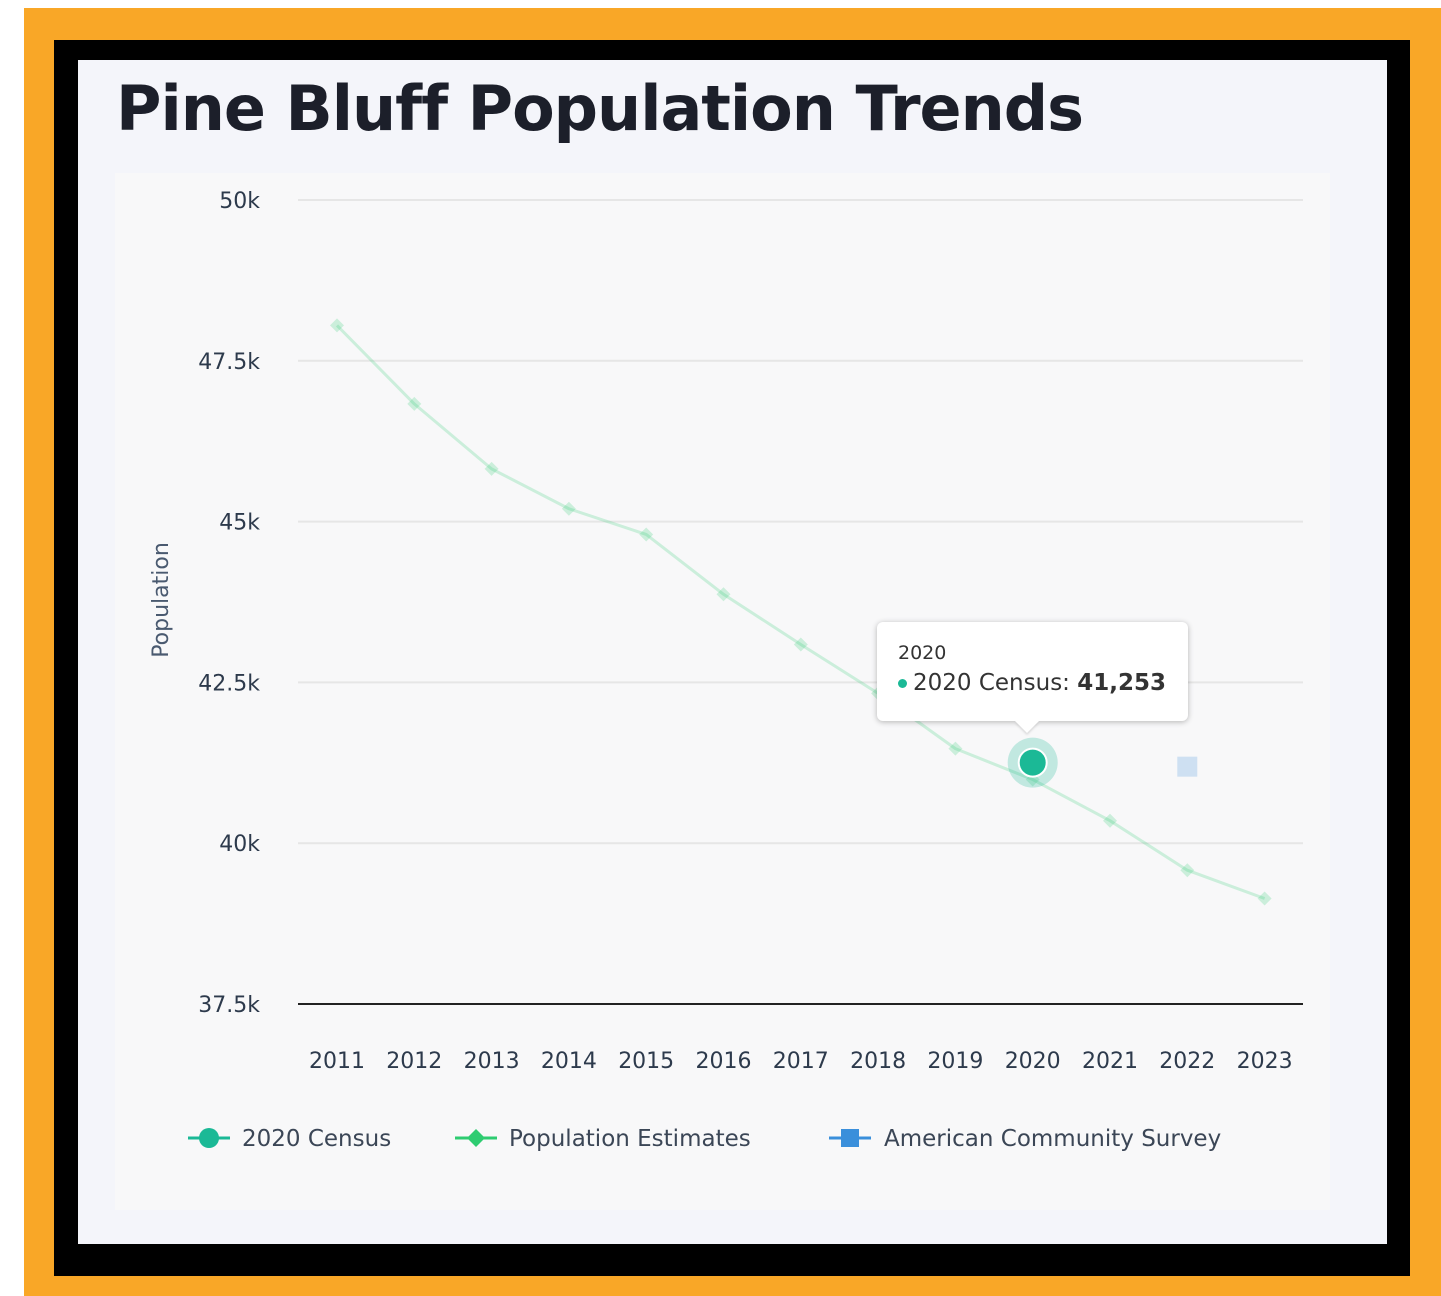  Describe the element at coordinates (239, 201) in the screenshot. I see `y-tick-label: 50k` at that location.